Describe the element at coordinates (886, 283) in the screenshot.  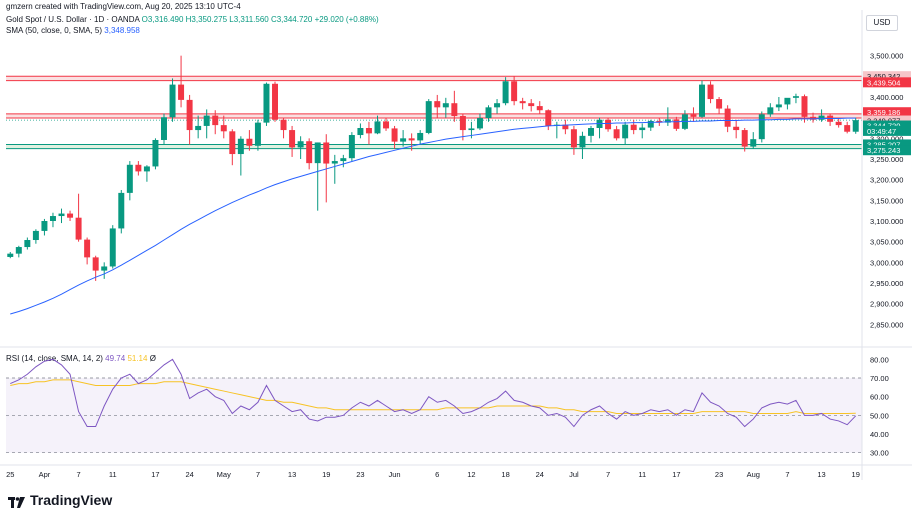
I see `price-tick-label: 2,950.000` at that location.